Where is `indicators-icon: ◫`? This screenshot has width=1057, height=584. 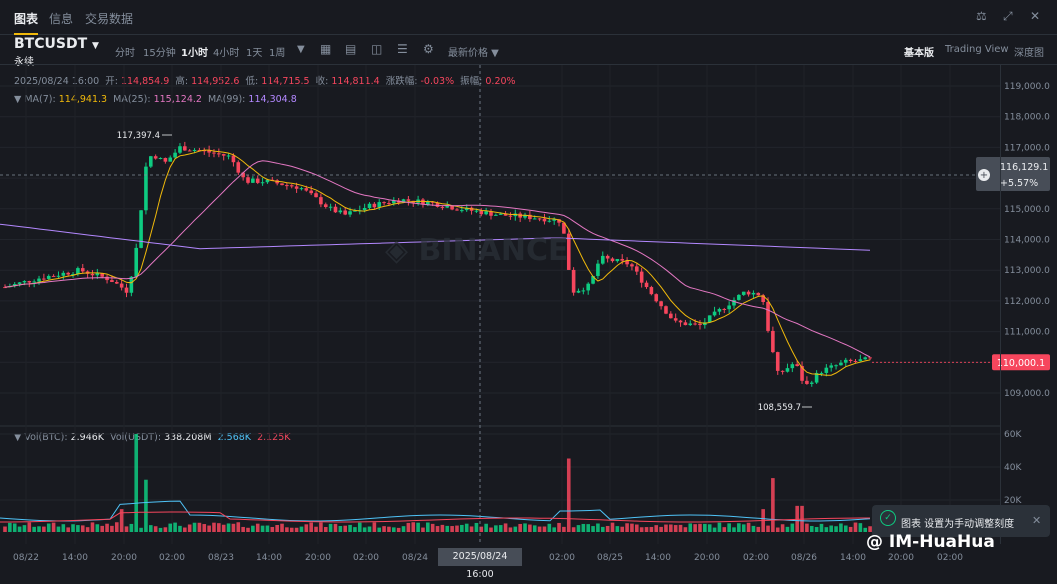 indicators-icon: ◫ is located at coordinates (377, 49).